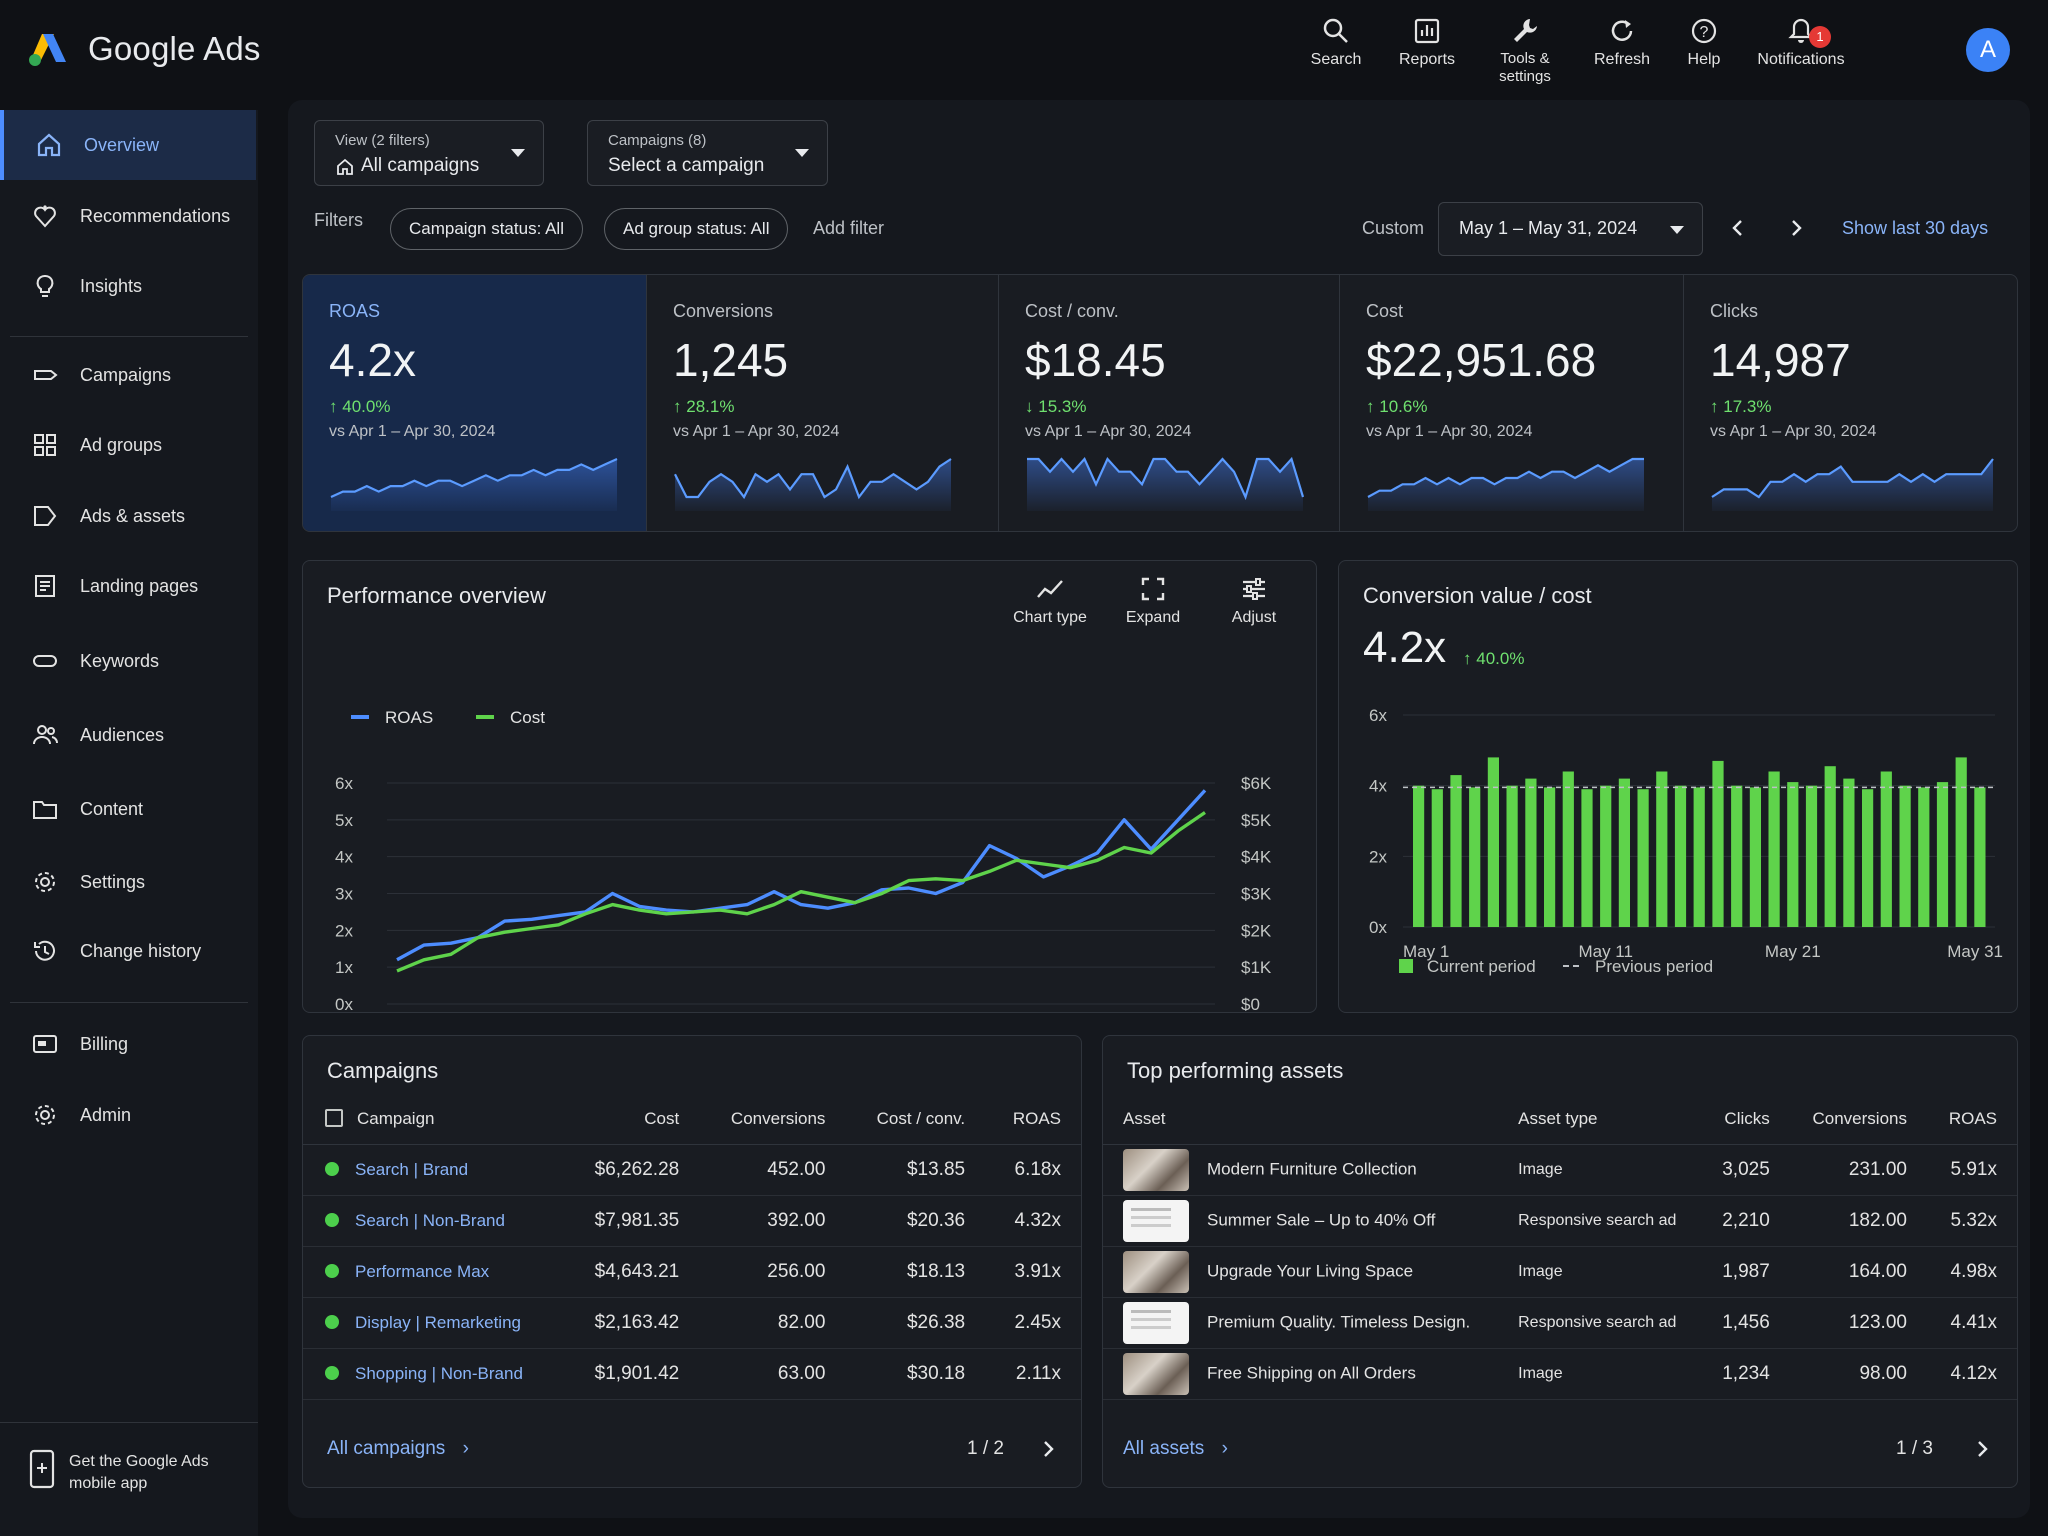 The width and height of the screenshot is (2048, 1536). What do you see at coordinates (439, 1373) in the screenshot?
I see `campaign-link: Shopping | Non-Brand` at bounding box center [439, 1373].